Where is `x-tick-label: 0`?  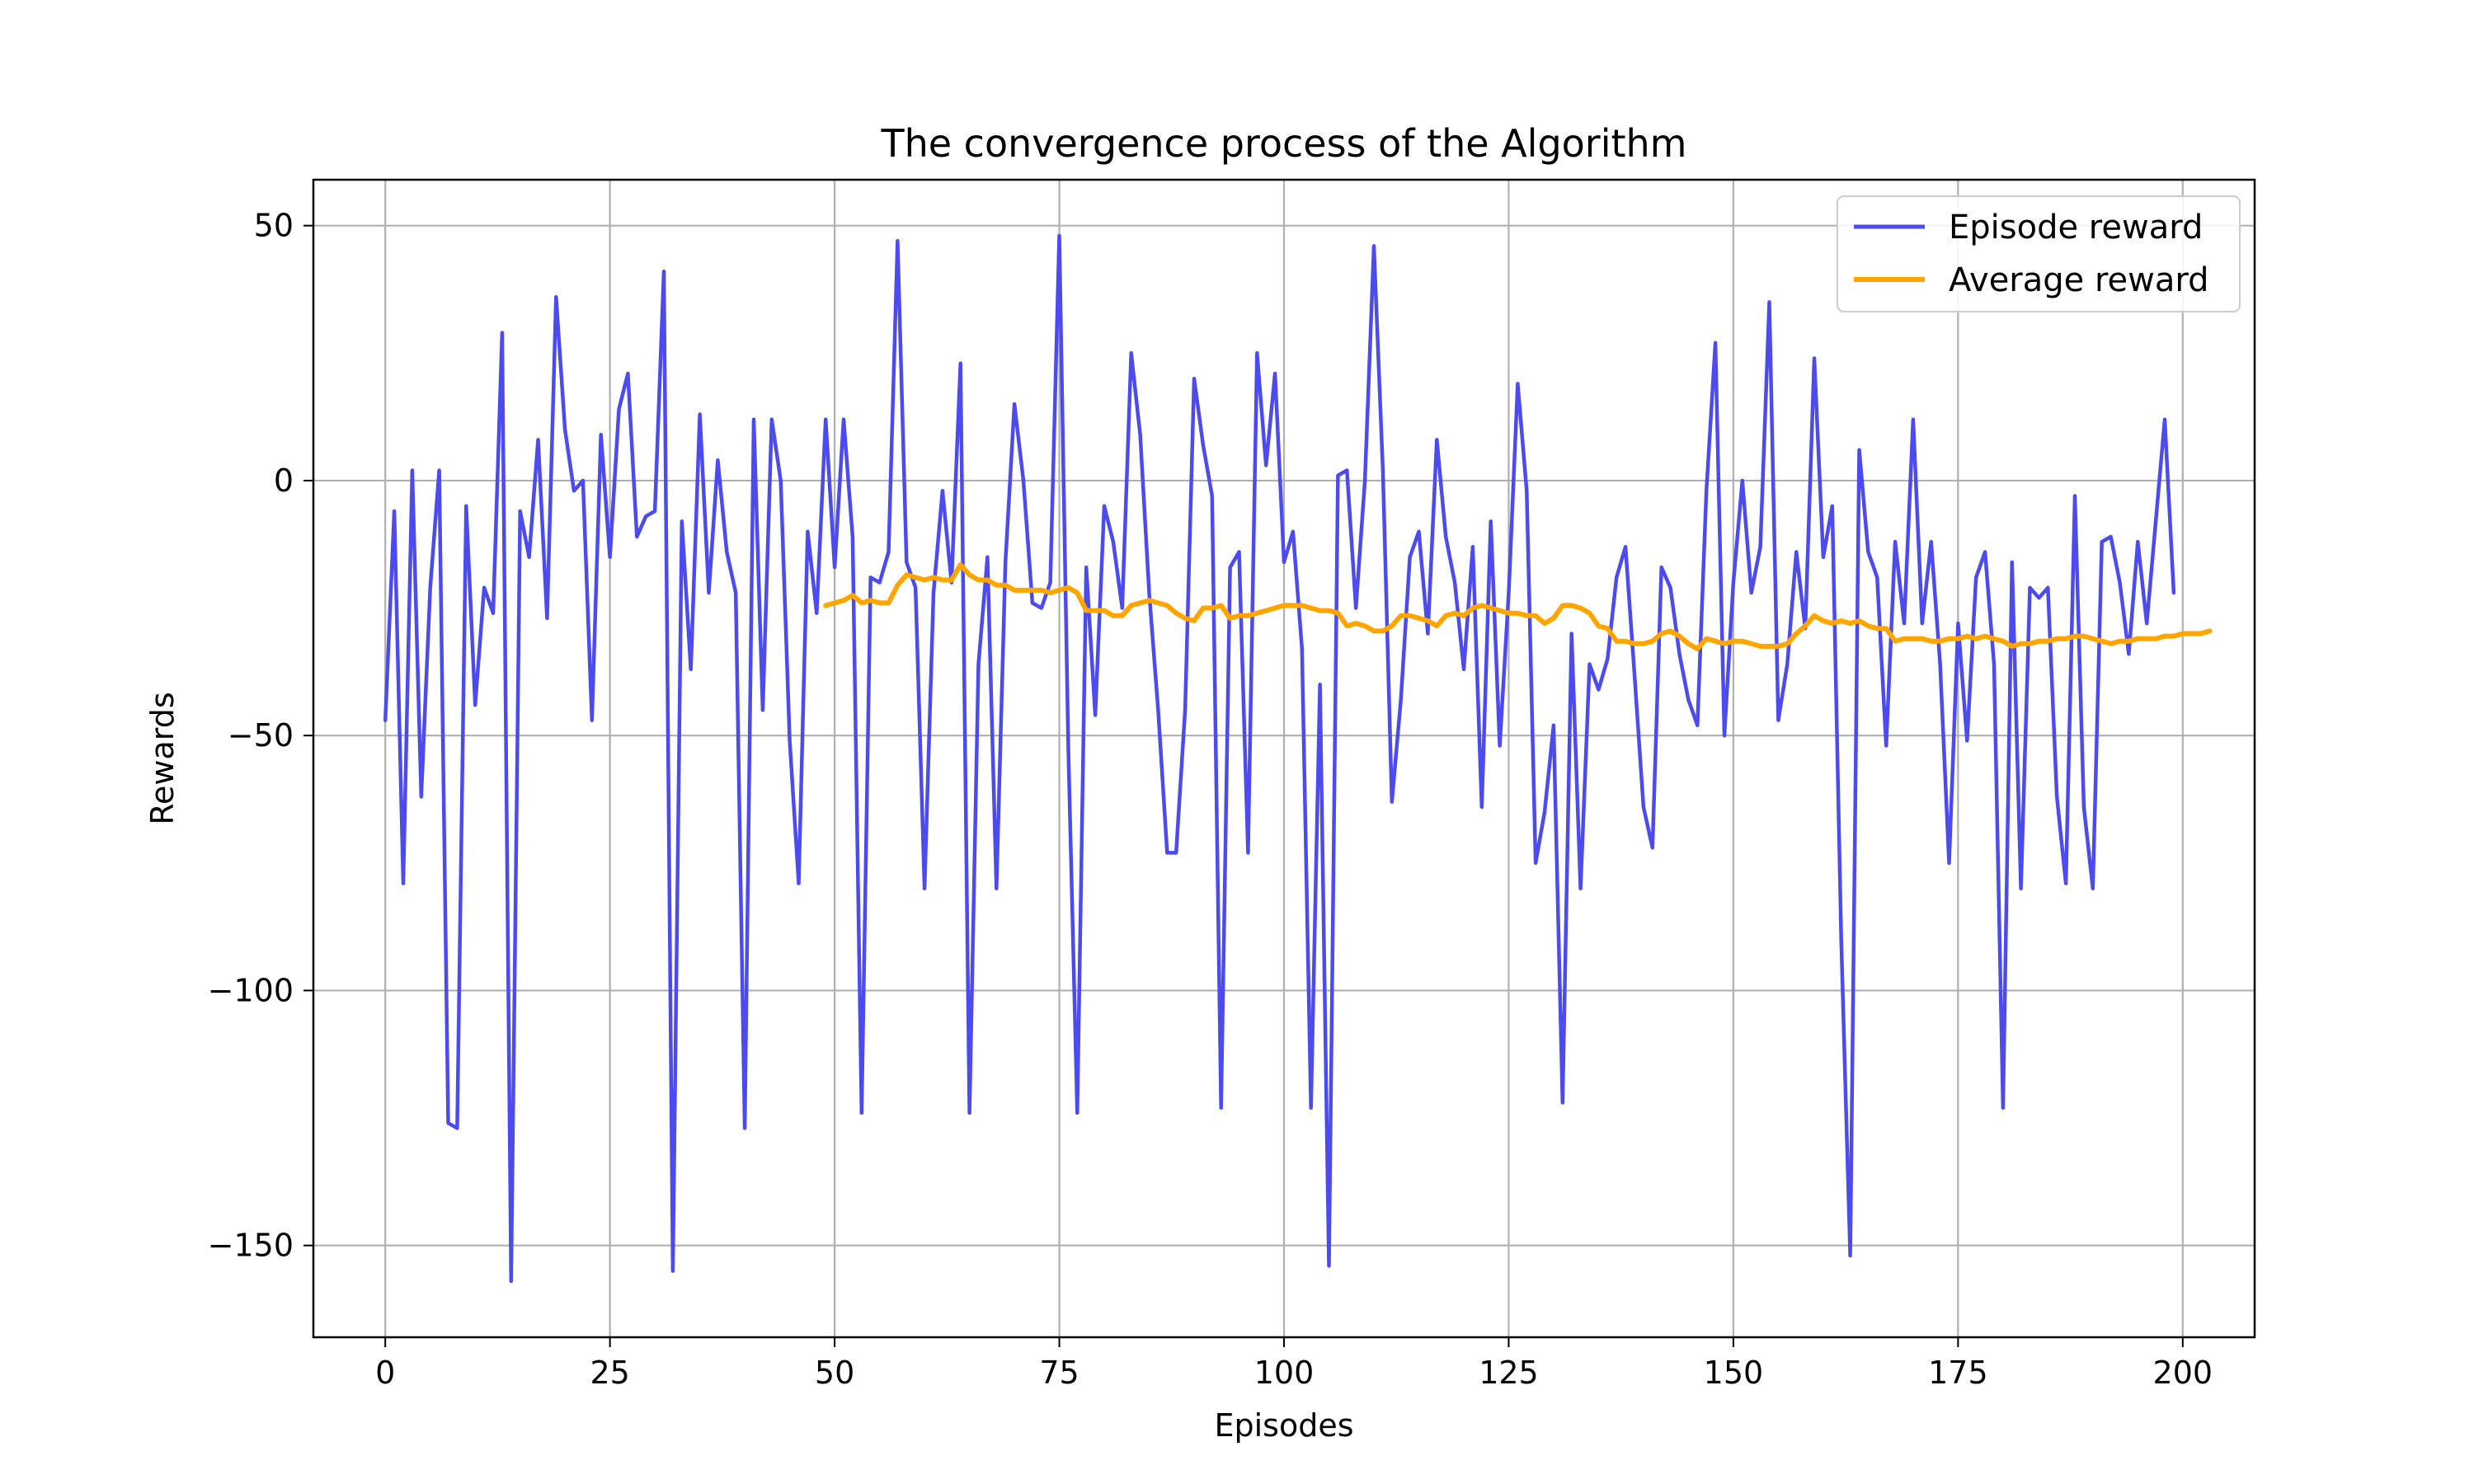 x-tick-label: 0 is located at coordinates (385, 1373).